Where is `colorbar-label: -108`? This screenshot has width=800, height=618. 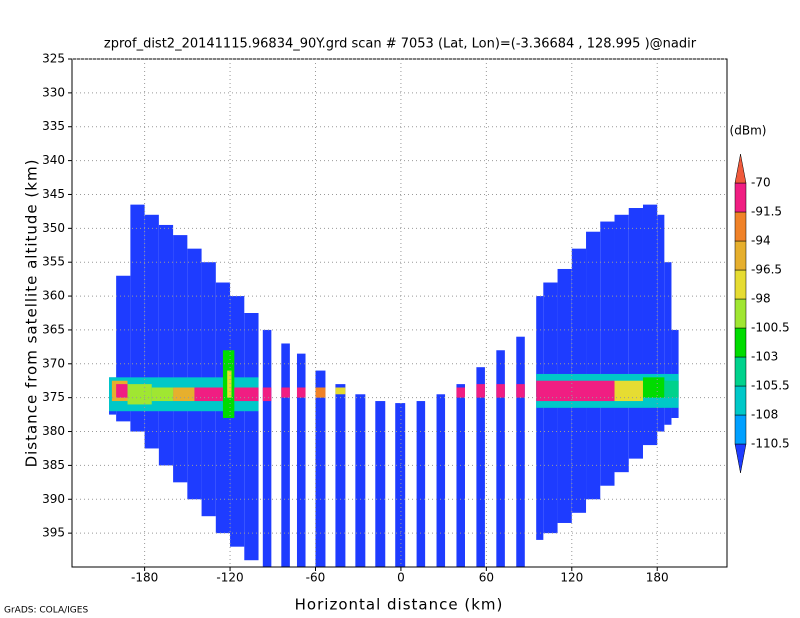
colorbar-label: -108 is located at coordinates (764, 415).